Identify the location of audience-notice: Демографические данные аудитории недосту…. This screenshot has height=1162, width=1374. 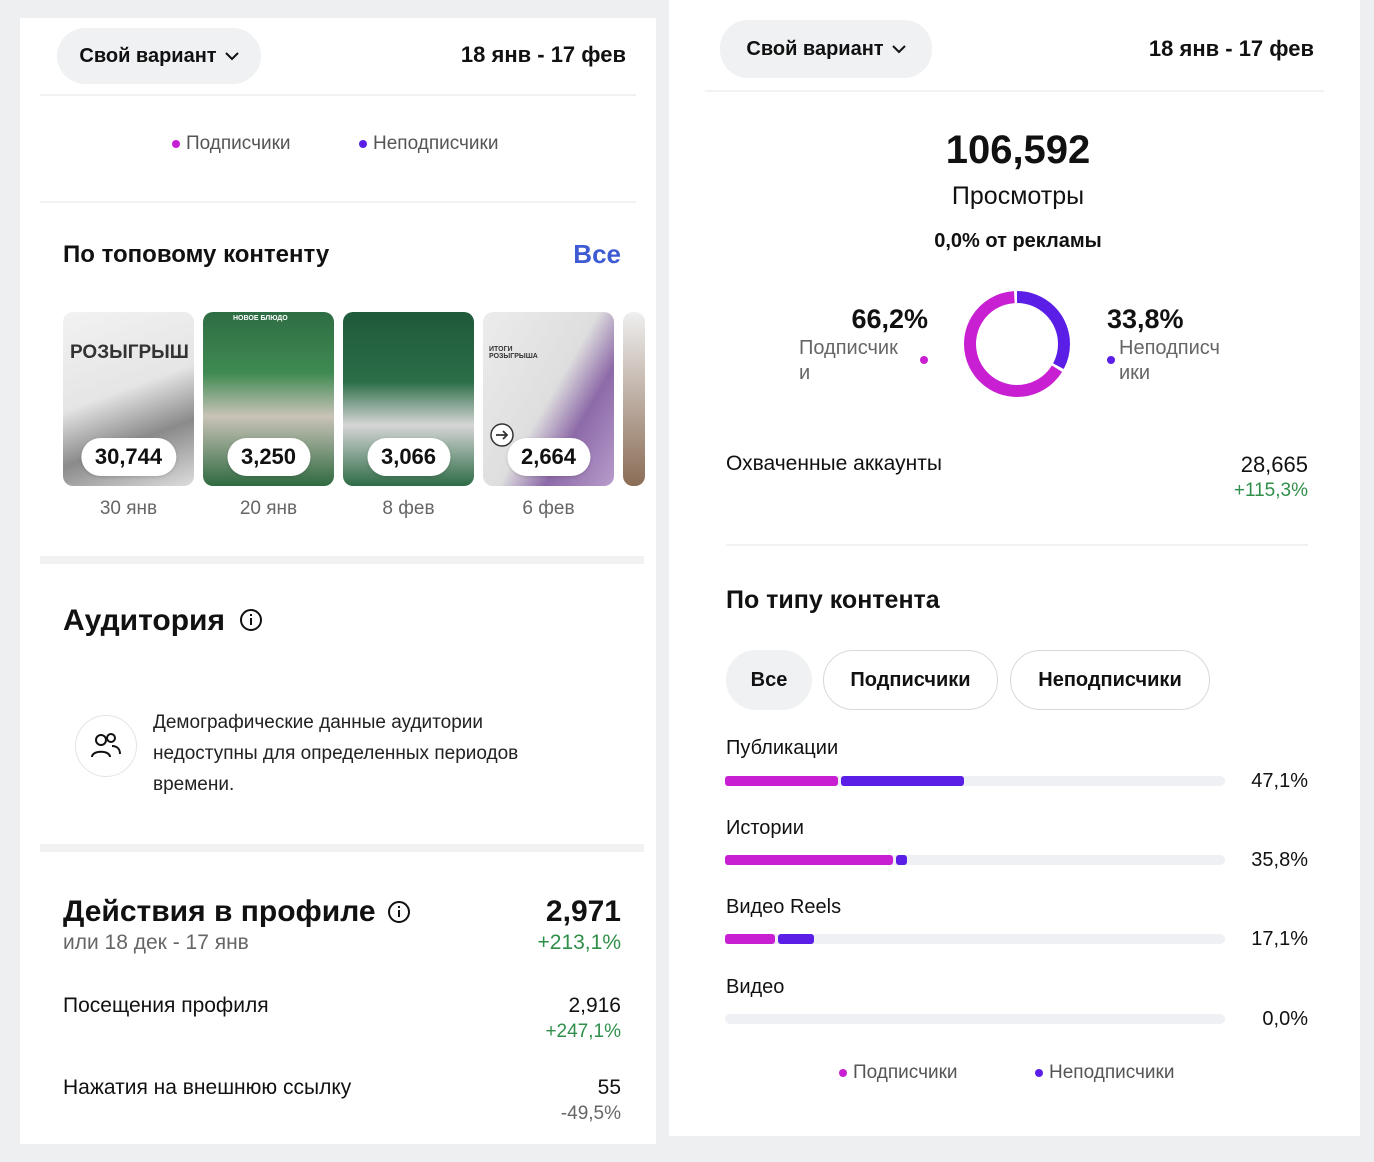
(335, 753).